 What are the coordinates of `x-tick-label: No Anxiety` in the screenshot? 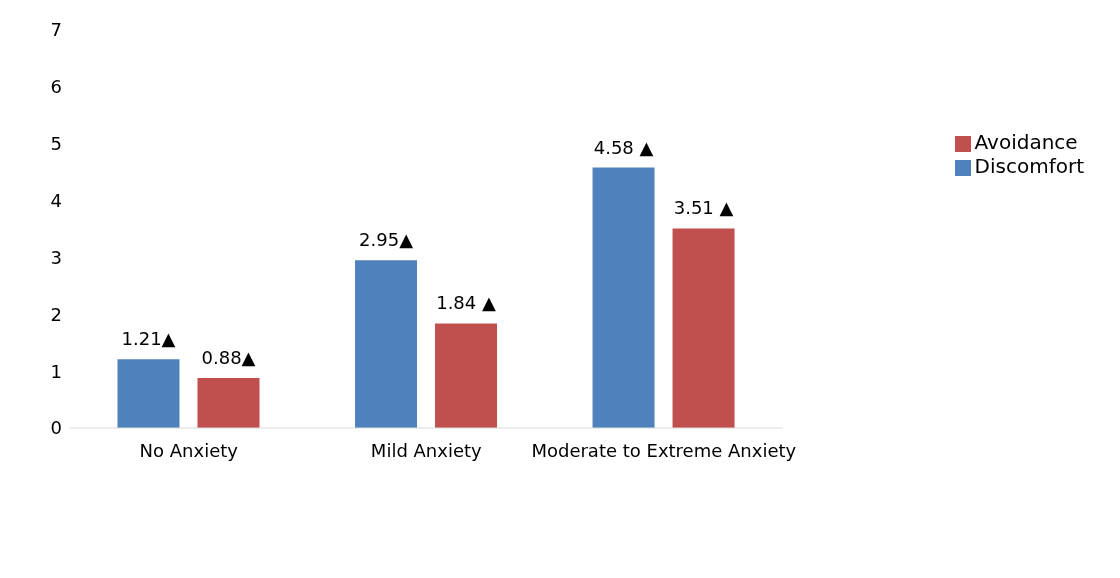 It's located at (189, 450).